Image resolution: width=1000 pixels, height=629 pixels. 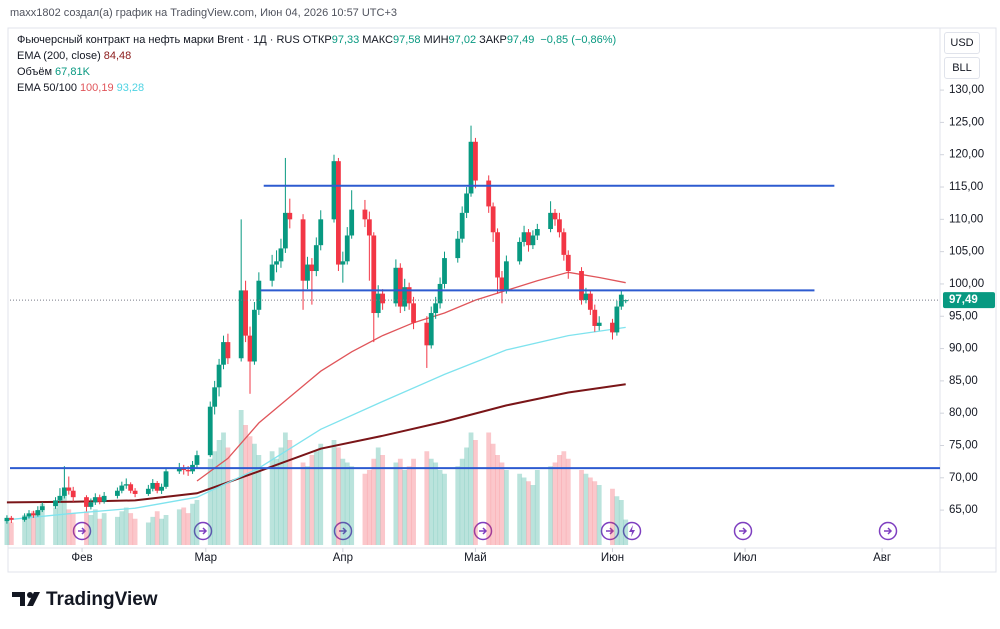 I want to click on currency-button: USD, so click(x=962, y=43).